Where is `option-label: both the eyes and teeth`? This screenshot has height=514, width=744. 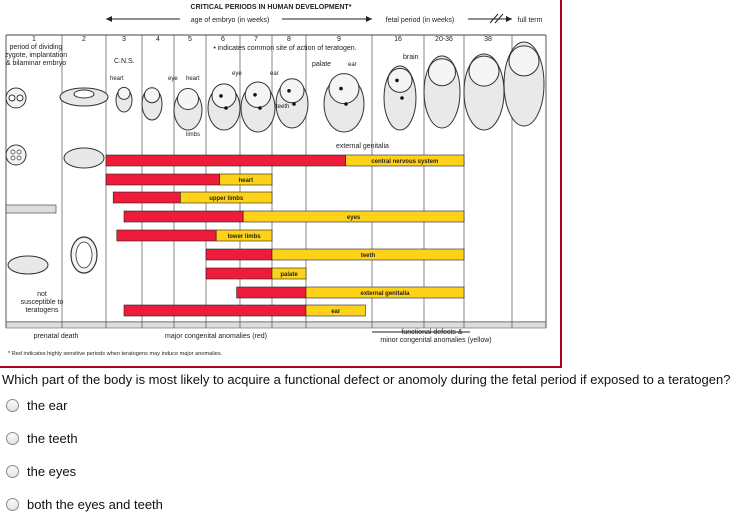
option-label: both the eyes and teeth is located at coordinates (95, 504).